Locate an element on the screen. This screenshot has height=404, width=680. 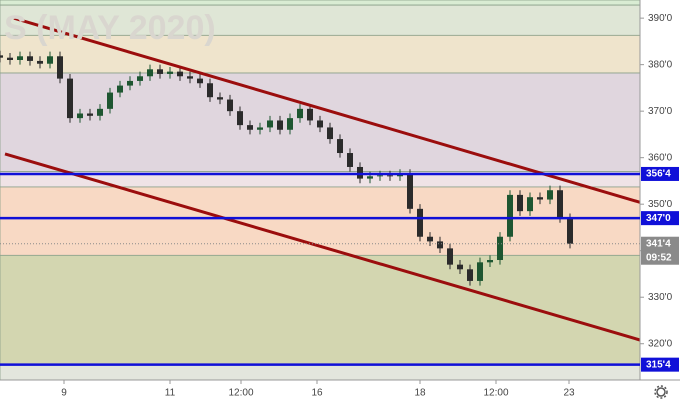
gear-teeth is located at coordinates (661, 392).